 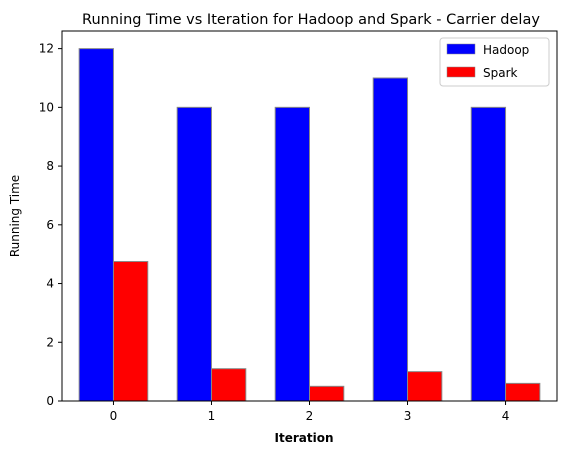 I want to click on x-axis-ticks: 0 1 2 3 4, so click(x=310, y=412).